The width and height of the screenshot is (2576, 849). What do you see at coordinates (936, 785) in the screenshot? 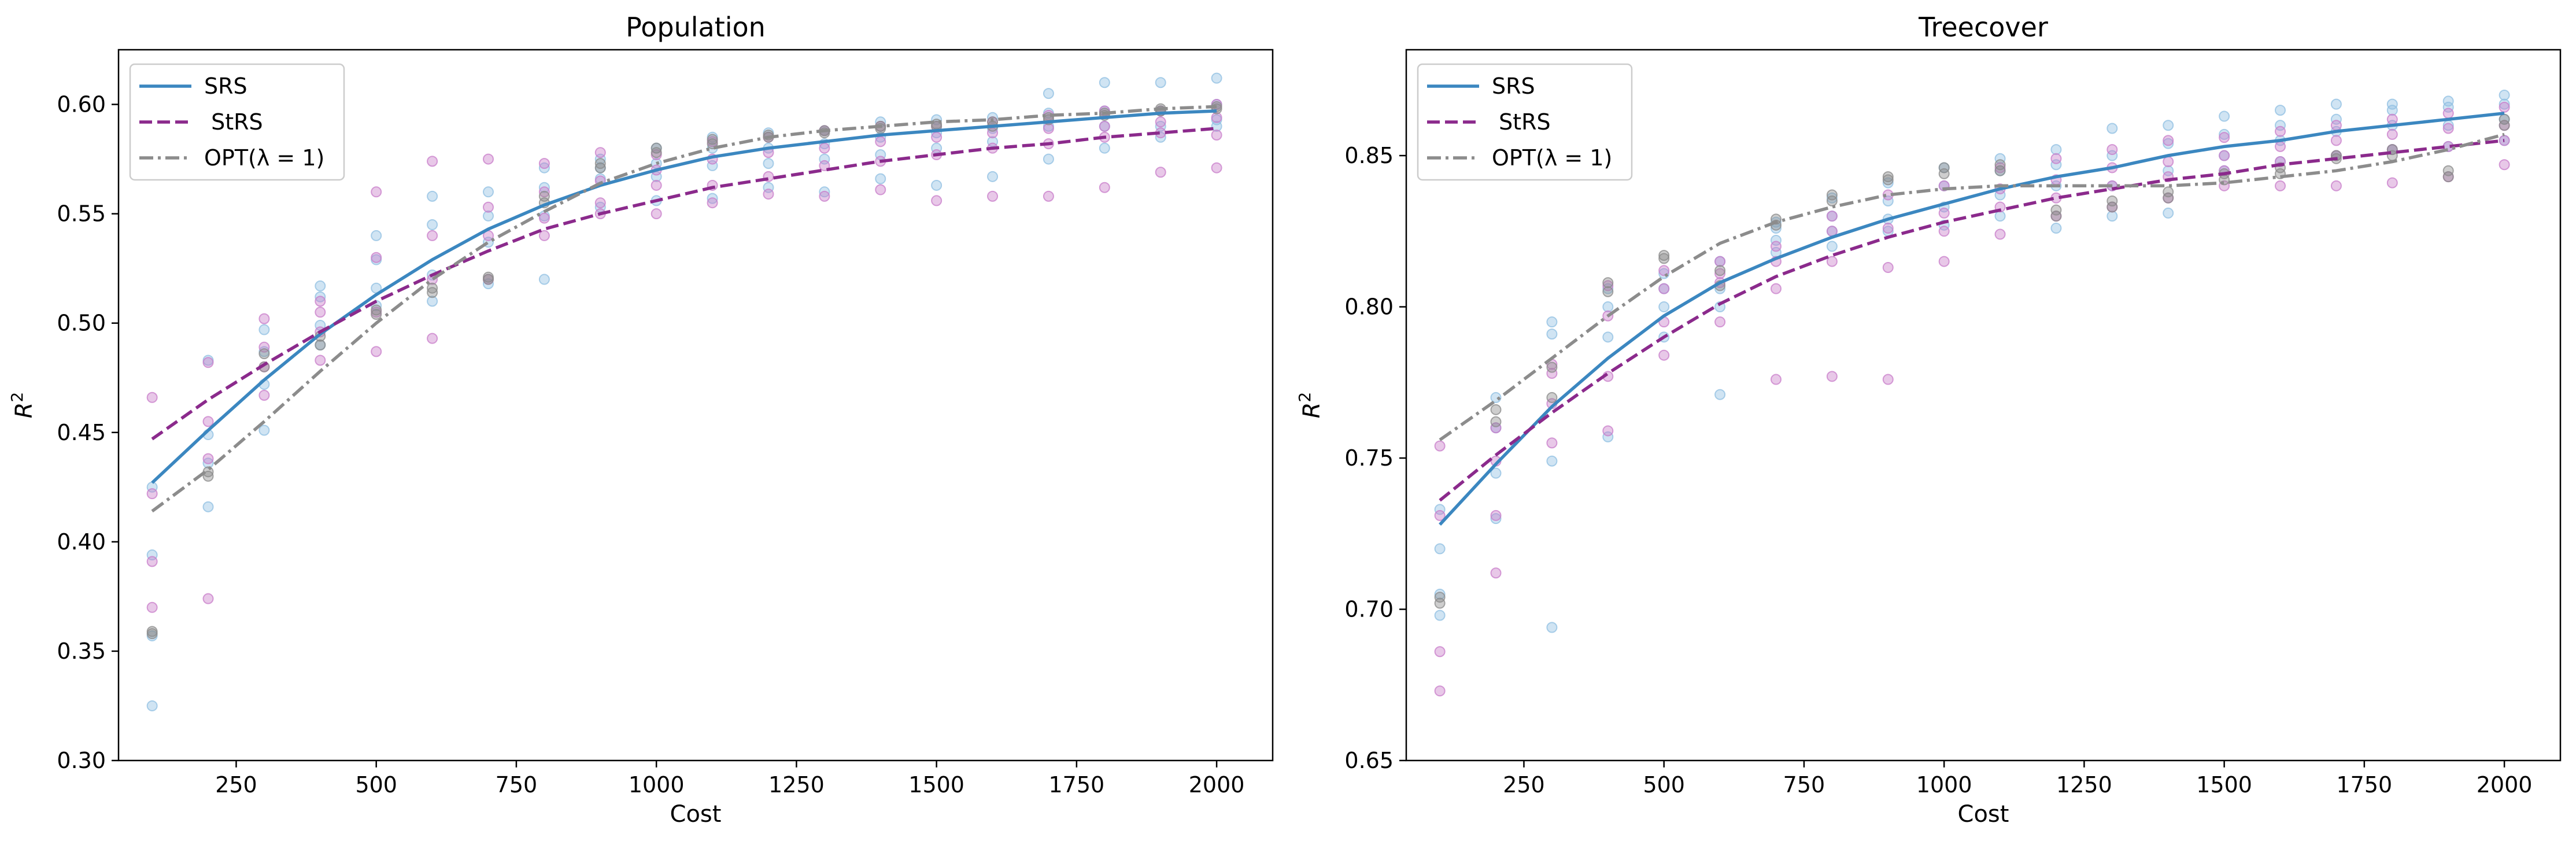
I see `x-tick-label-5: 1500` at bounding box center [936, 785].